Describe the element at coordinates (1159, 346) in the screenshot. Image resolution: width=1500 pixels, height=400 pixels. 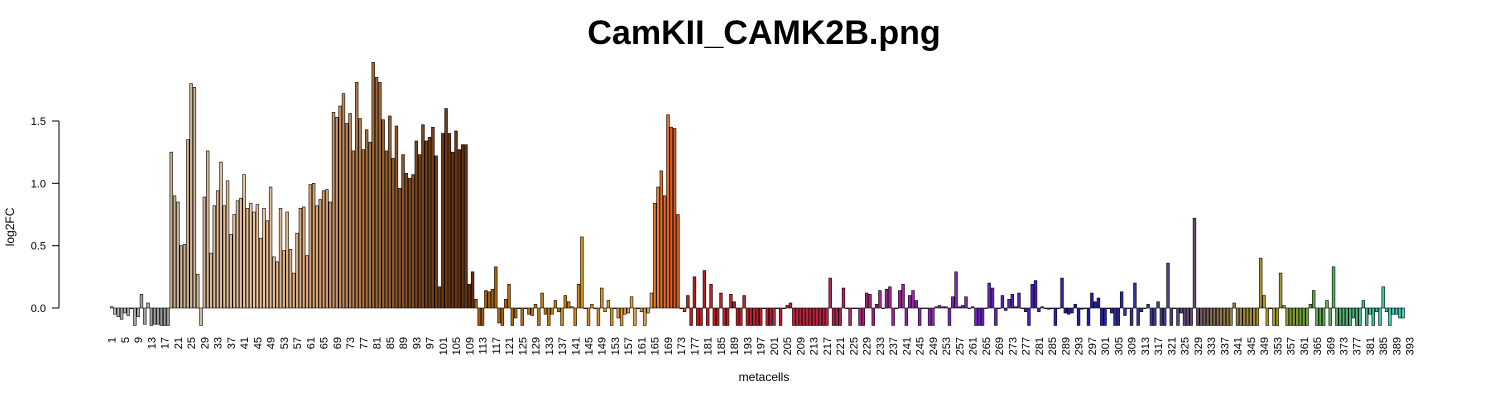
I see `x-tick-label: 317` at that location.